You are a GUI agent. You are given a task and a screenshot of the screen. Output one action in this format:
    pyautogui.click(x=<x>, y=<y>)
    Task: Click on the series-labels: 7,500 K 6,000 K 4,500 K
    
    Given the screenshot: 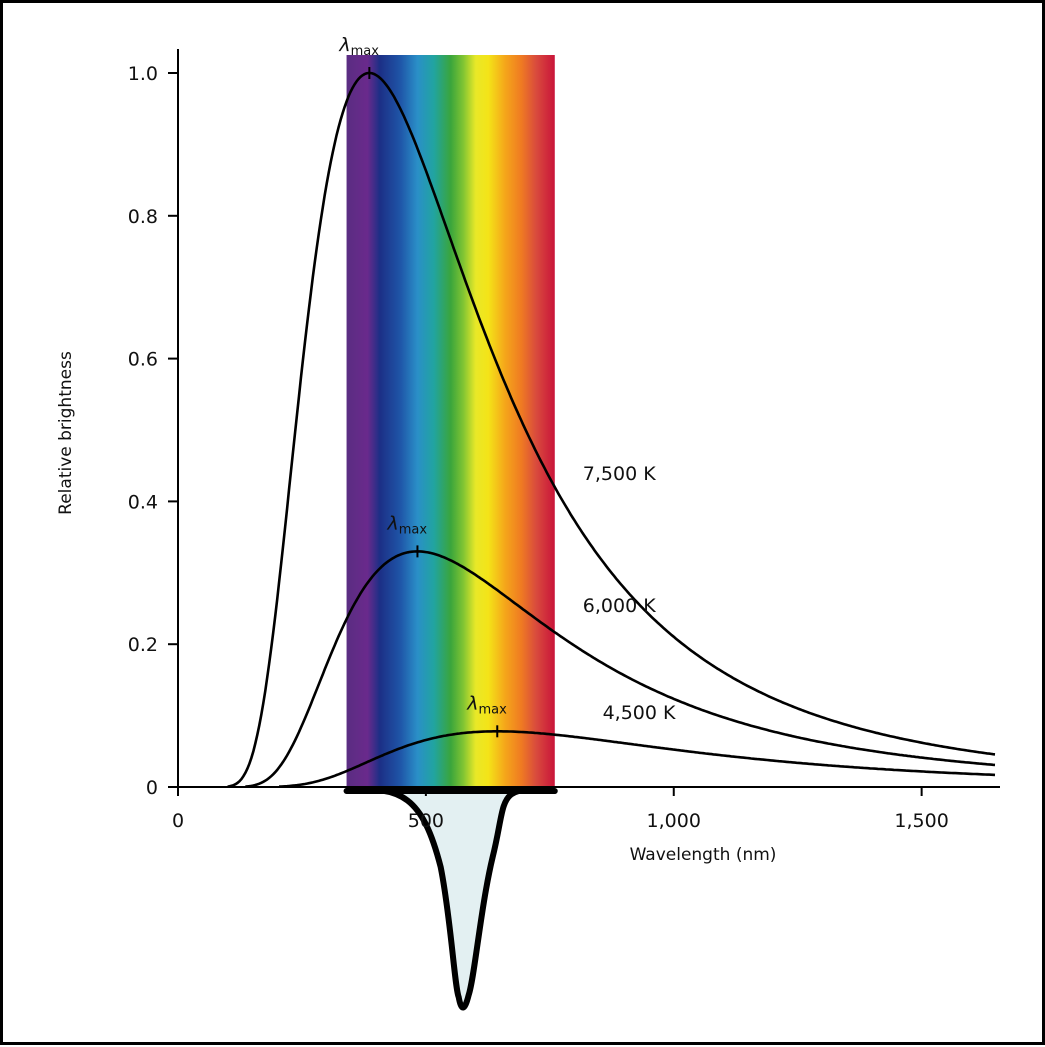 What is the action you would take?
    pyautogui.click(x=629, y=593)
    